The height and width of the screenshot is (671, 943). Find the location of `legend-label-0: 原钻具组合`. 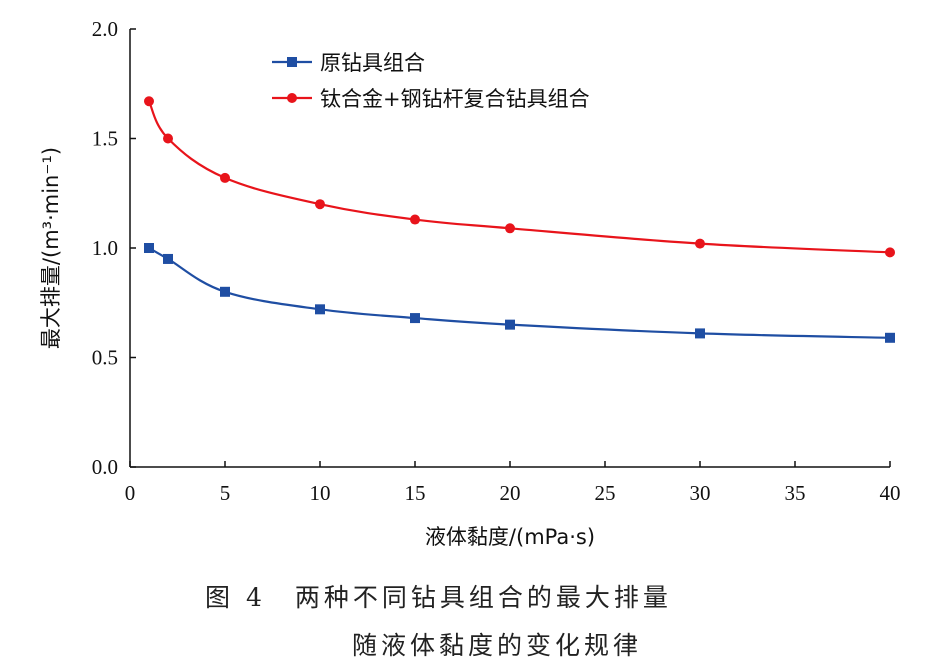

legend-label-0: 原钻具组合 is located at coordinates (372, 63).